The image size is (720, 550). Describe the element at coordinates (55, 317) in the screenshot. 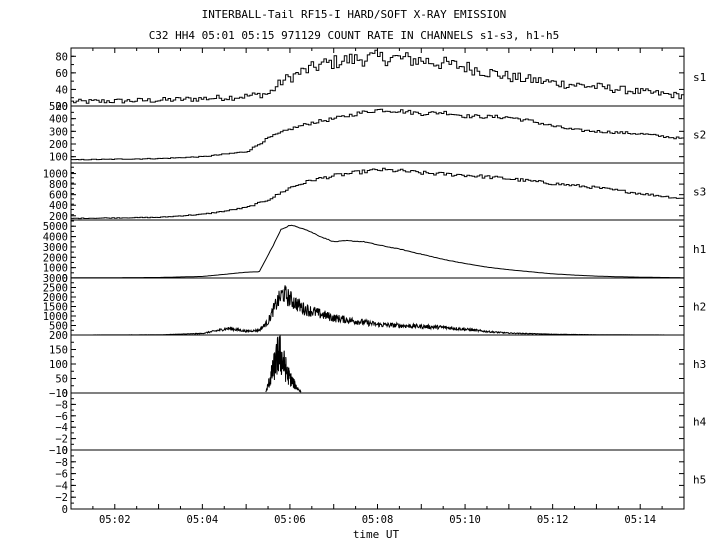

I see `y-tick-label-h2: 1000` at that location.